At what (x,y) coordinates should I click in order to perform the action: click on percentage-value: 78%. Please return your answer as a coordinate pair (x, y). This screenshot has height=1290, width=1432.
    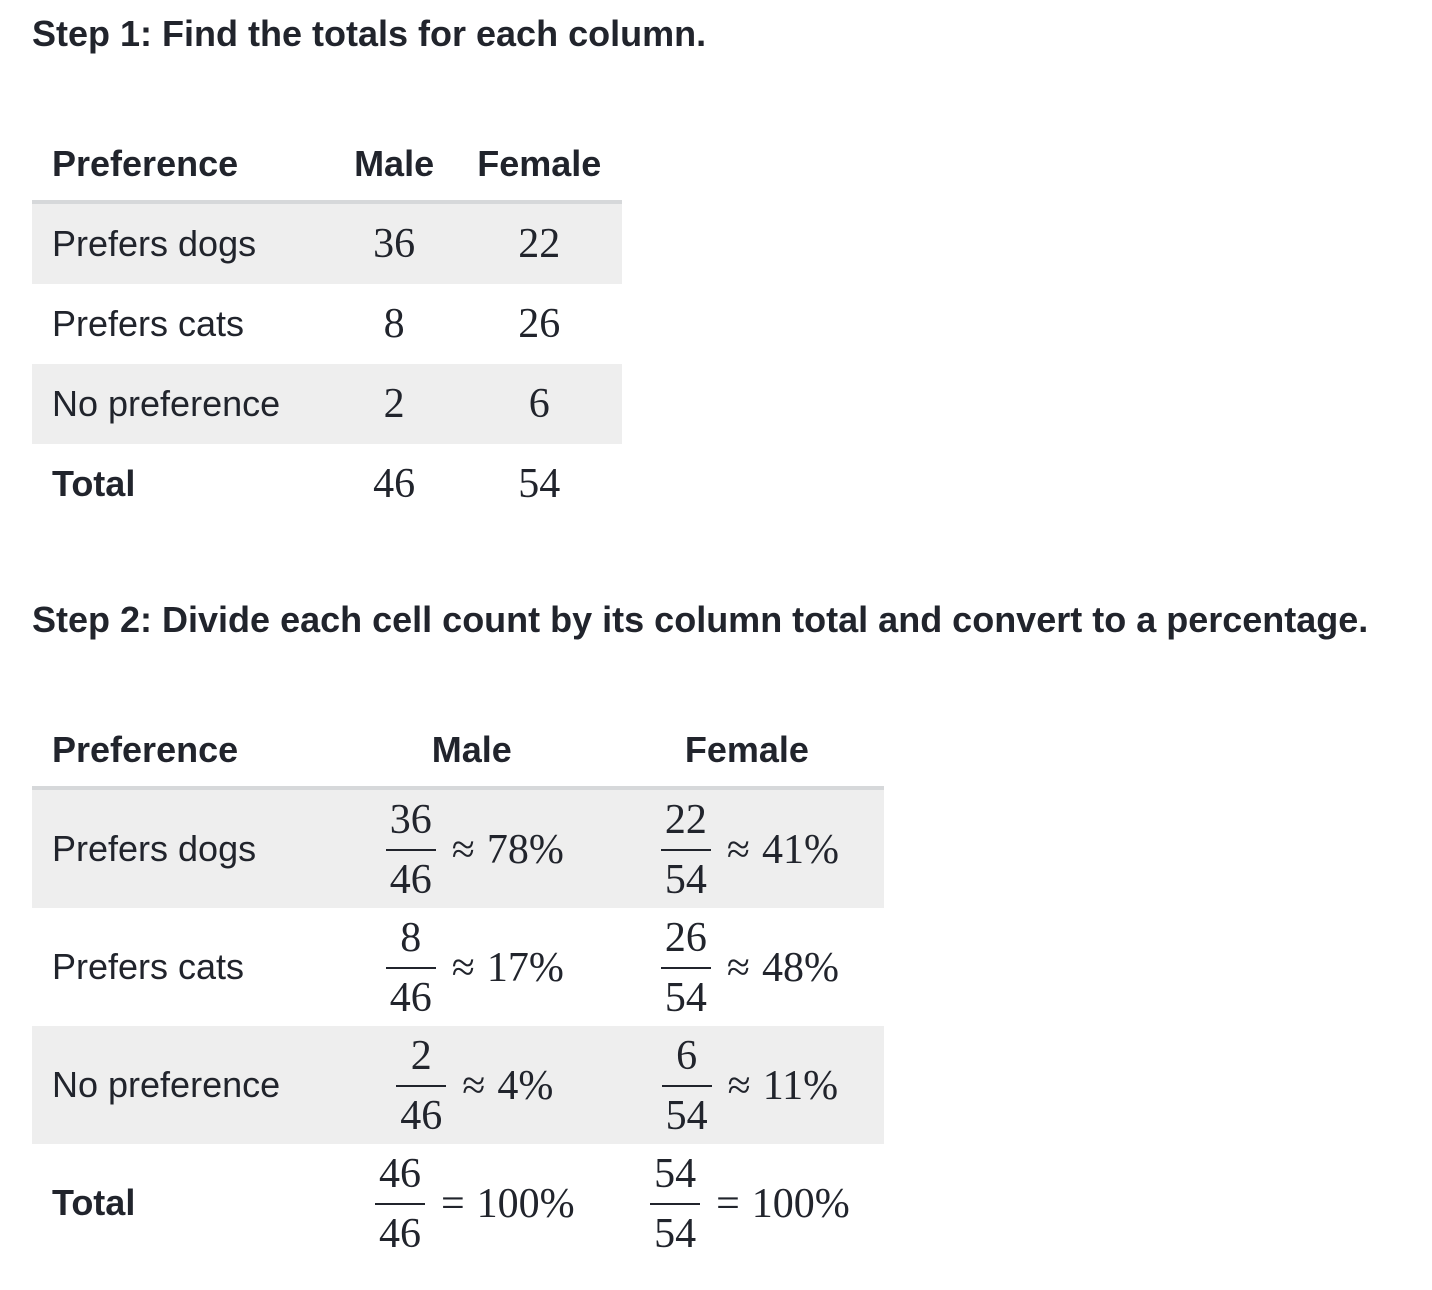
    Looking at the image, I should click on (525, 849).